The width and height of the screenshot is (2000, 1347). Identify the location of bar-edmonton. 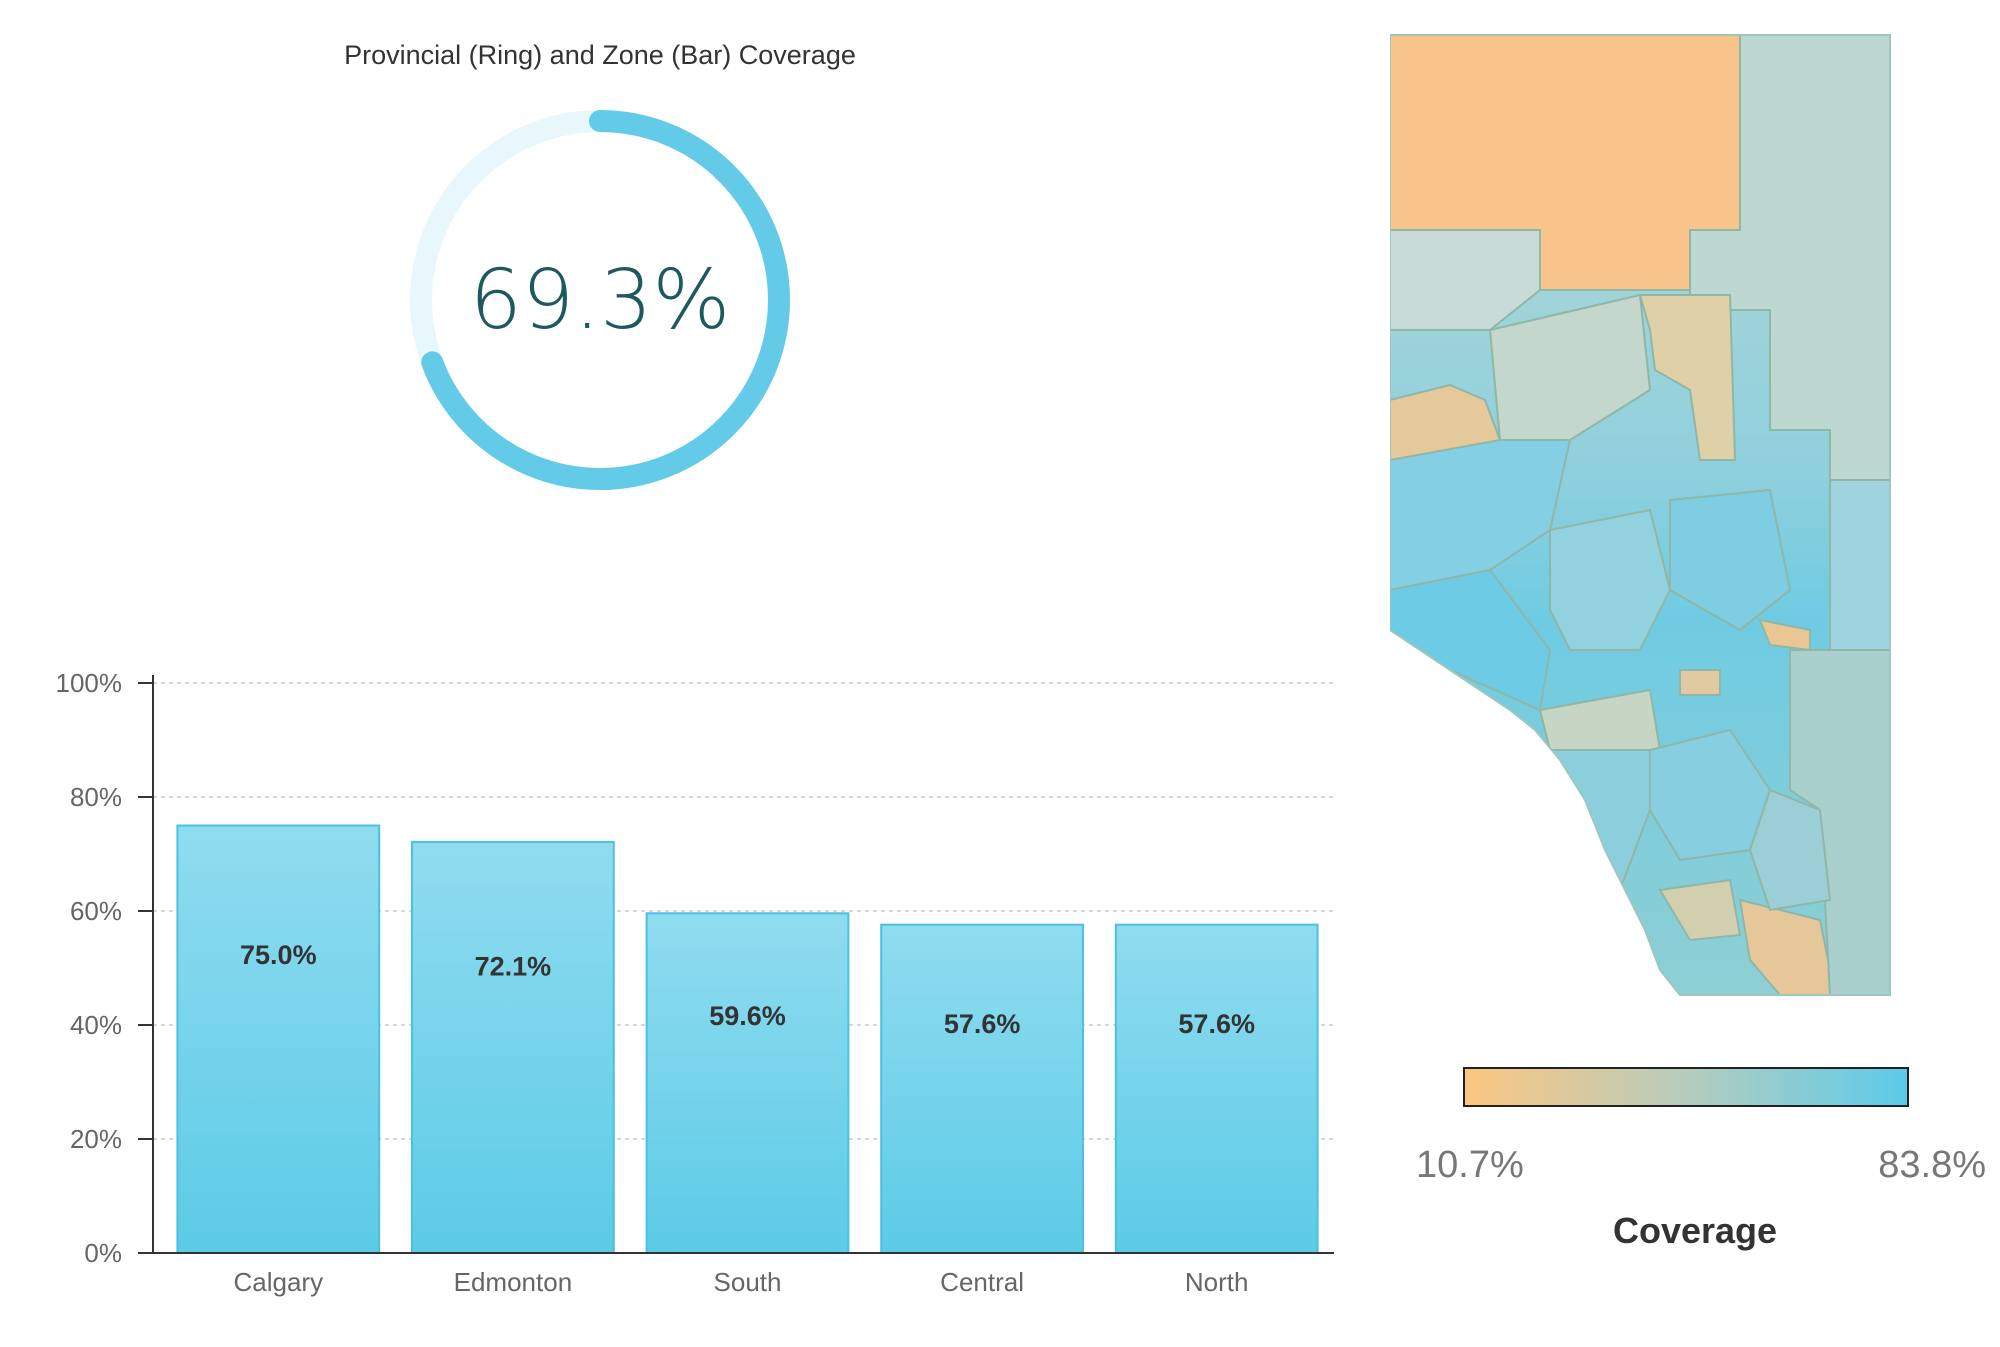
(513, 1047).